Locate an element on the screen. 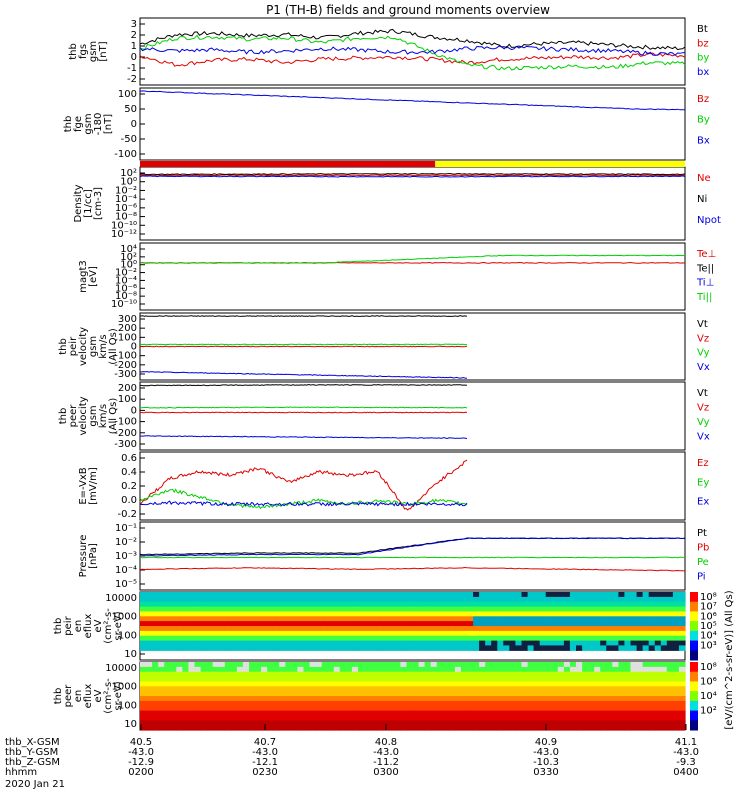  y-axis-label-line: [cm-3] is located at coordinates (98, 203).